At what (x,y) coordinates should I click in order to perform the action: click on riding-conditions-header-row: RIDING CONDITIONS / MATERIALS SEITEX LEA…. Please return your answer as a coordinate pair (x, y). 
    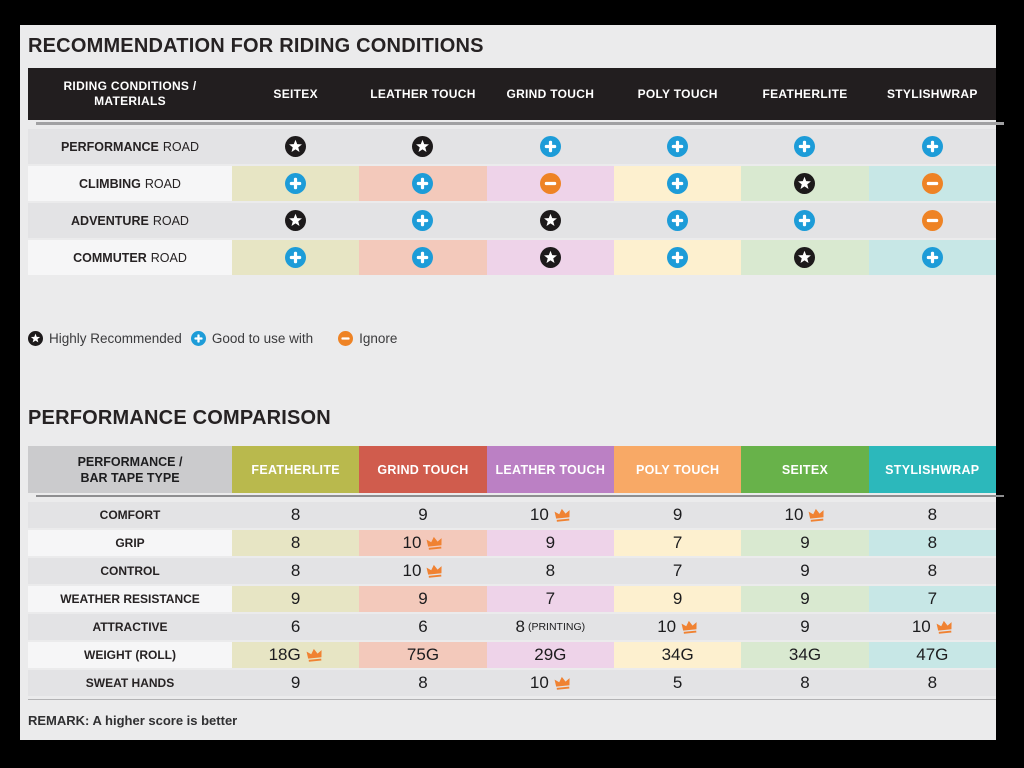
    Looking at the image, I should click on (512, 94).